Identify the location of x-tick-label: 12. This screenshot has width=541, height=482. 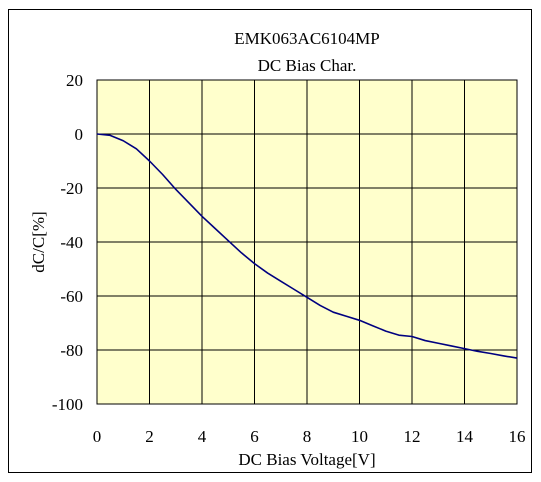
(412, 436).